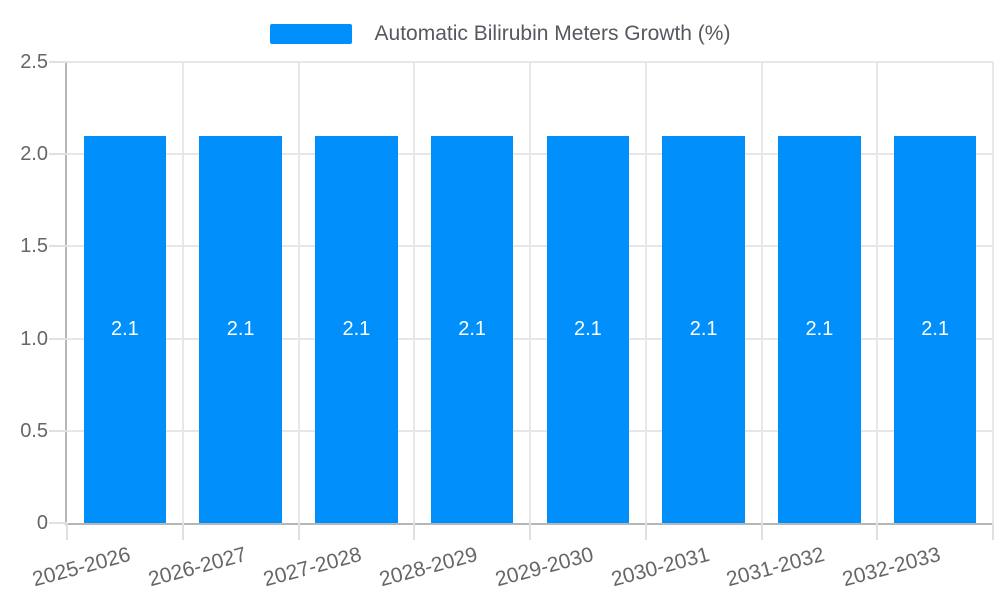 The height and width of the screenshot is (600, 1000). I want to click on y-axis-tick-label: 1.0, so click(34, 338).